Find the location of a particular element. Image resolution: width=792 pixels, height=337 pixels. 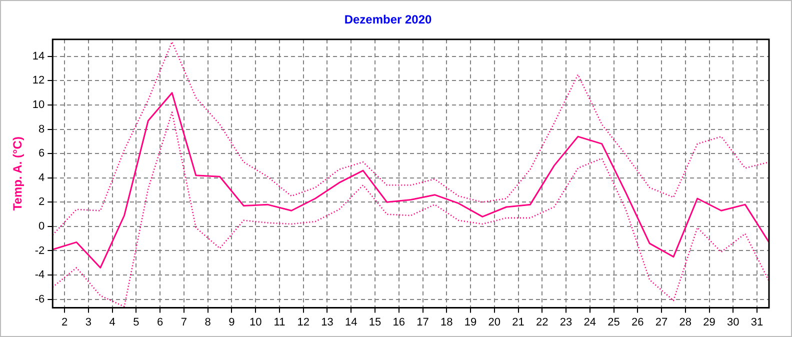

x-tick-label: 23 is located at coordinates (566, 322).